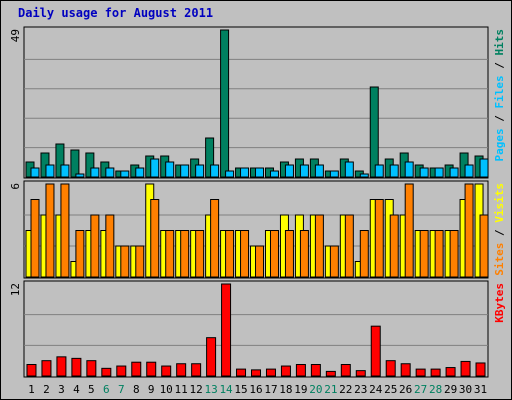 The image size is (512, 400). Describe the element at coordinates (499, 144) in the screenshot. I see `legend-pages: Pages` at that location.